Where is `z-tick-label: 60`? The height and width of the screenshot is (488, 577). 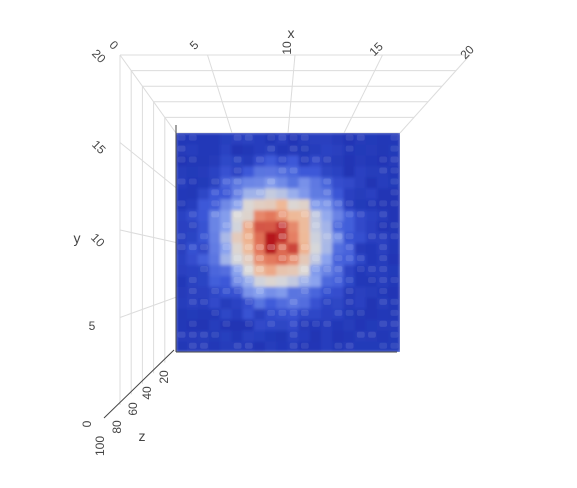 z-tick-label: 60 is located at coordinates (133, 409).